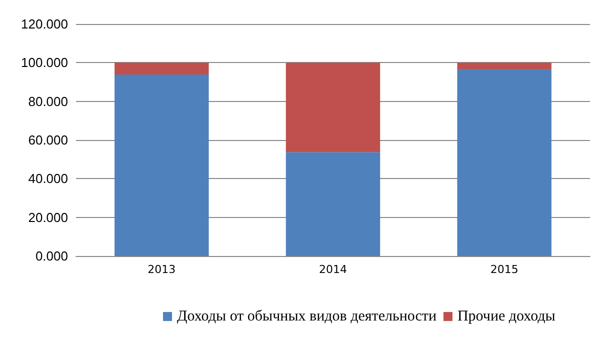 This screenshot has width=605, height=340. I want to click on x-tick-label: 2013, so click(162, 269).